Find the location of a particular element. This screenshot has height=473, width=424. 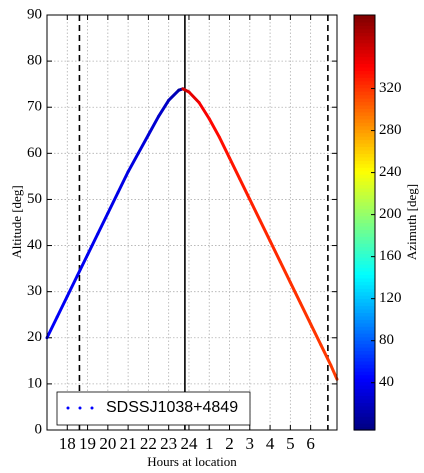

x-tick-label: 1 is located at coordinates (209, 443).